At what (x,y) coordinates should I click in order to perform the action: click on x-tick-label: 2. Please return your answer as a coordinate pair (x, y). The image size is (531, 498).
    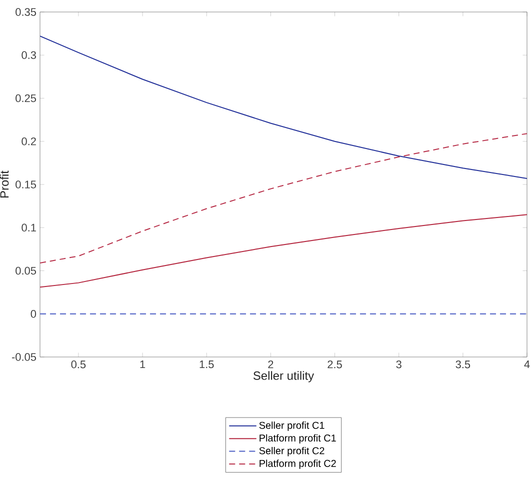
    Looking at the image, I should click on (271, 364).